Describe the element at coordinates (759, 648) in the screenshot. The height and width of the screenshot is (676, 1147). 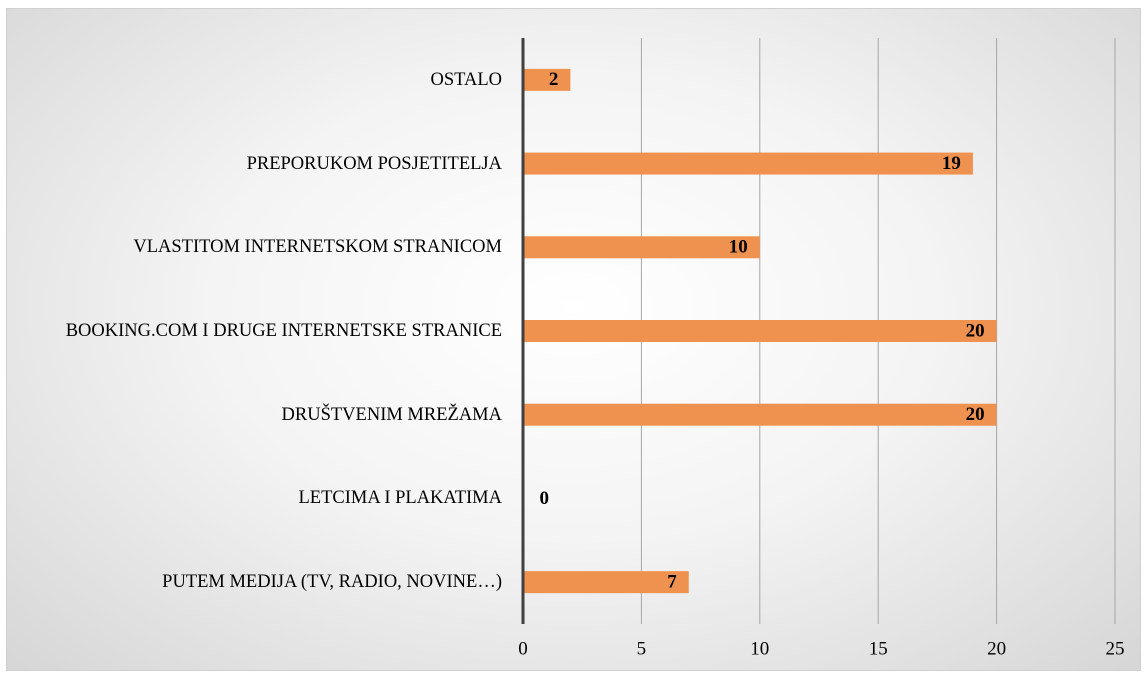
I see `x-tick-label: 10` at that location.